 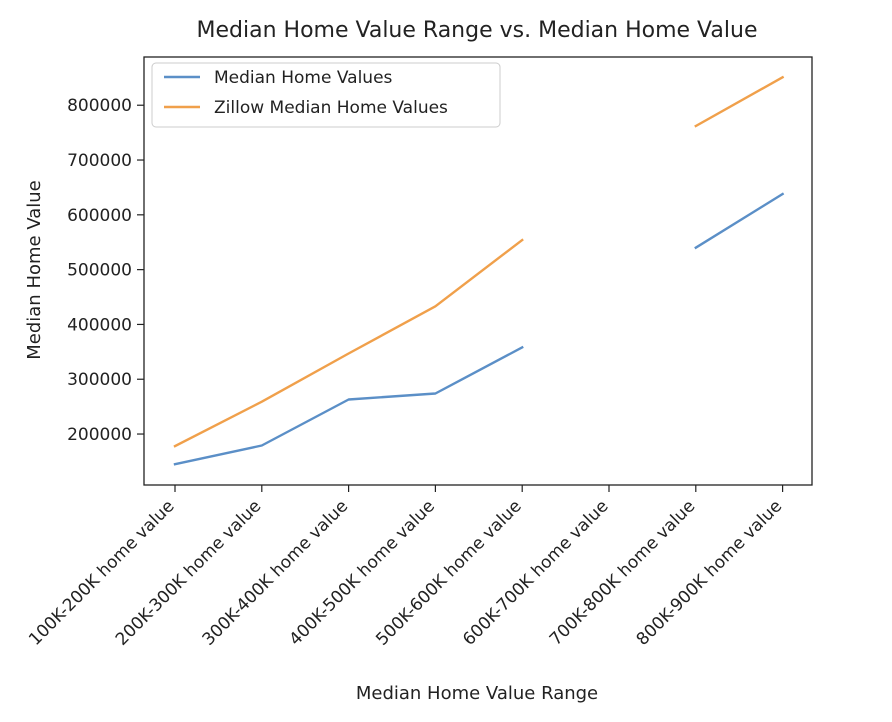 I want to click on x-tick-label: 600K-700K home value, so click(x=535, y=572).